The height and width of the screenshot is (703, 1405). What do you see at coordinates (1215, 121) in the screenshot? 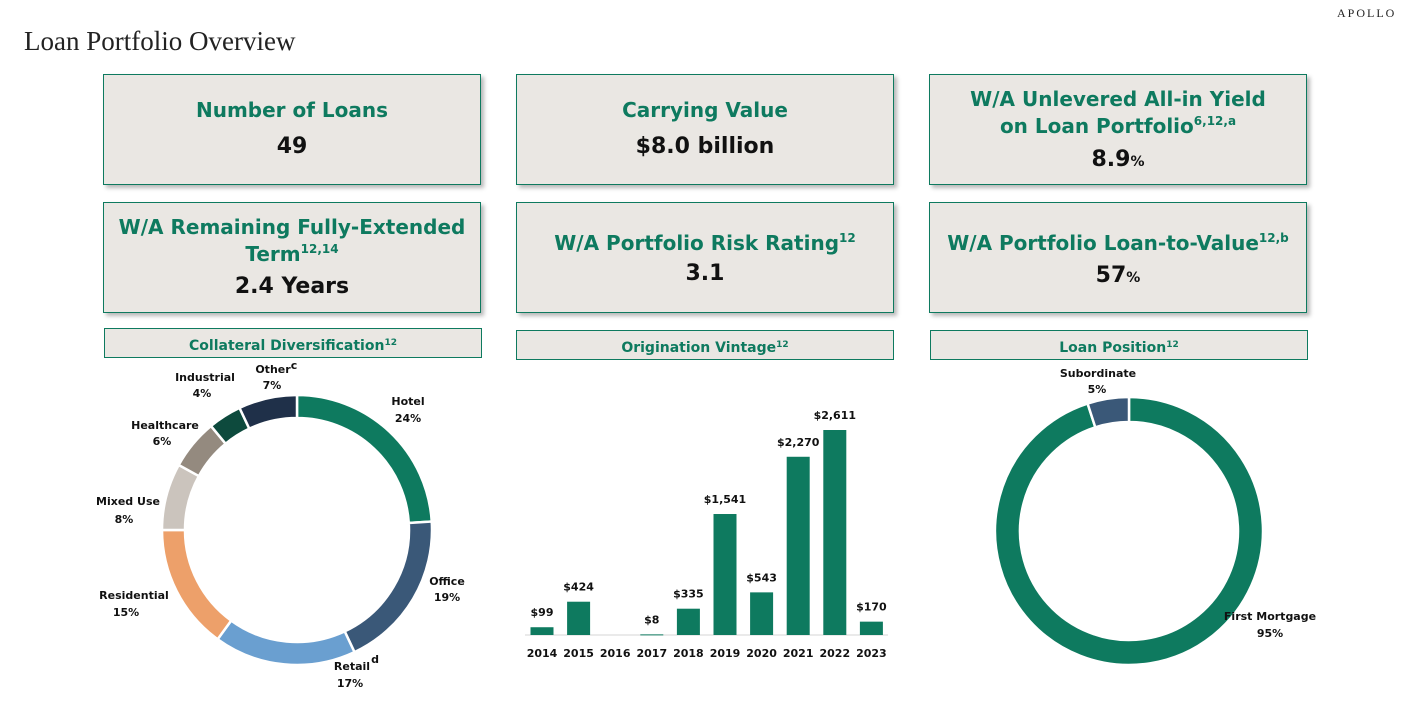
I see `kpi-footnote: 6,12,a` at bounding box center [1215, 121].